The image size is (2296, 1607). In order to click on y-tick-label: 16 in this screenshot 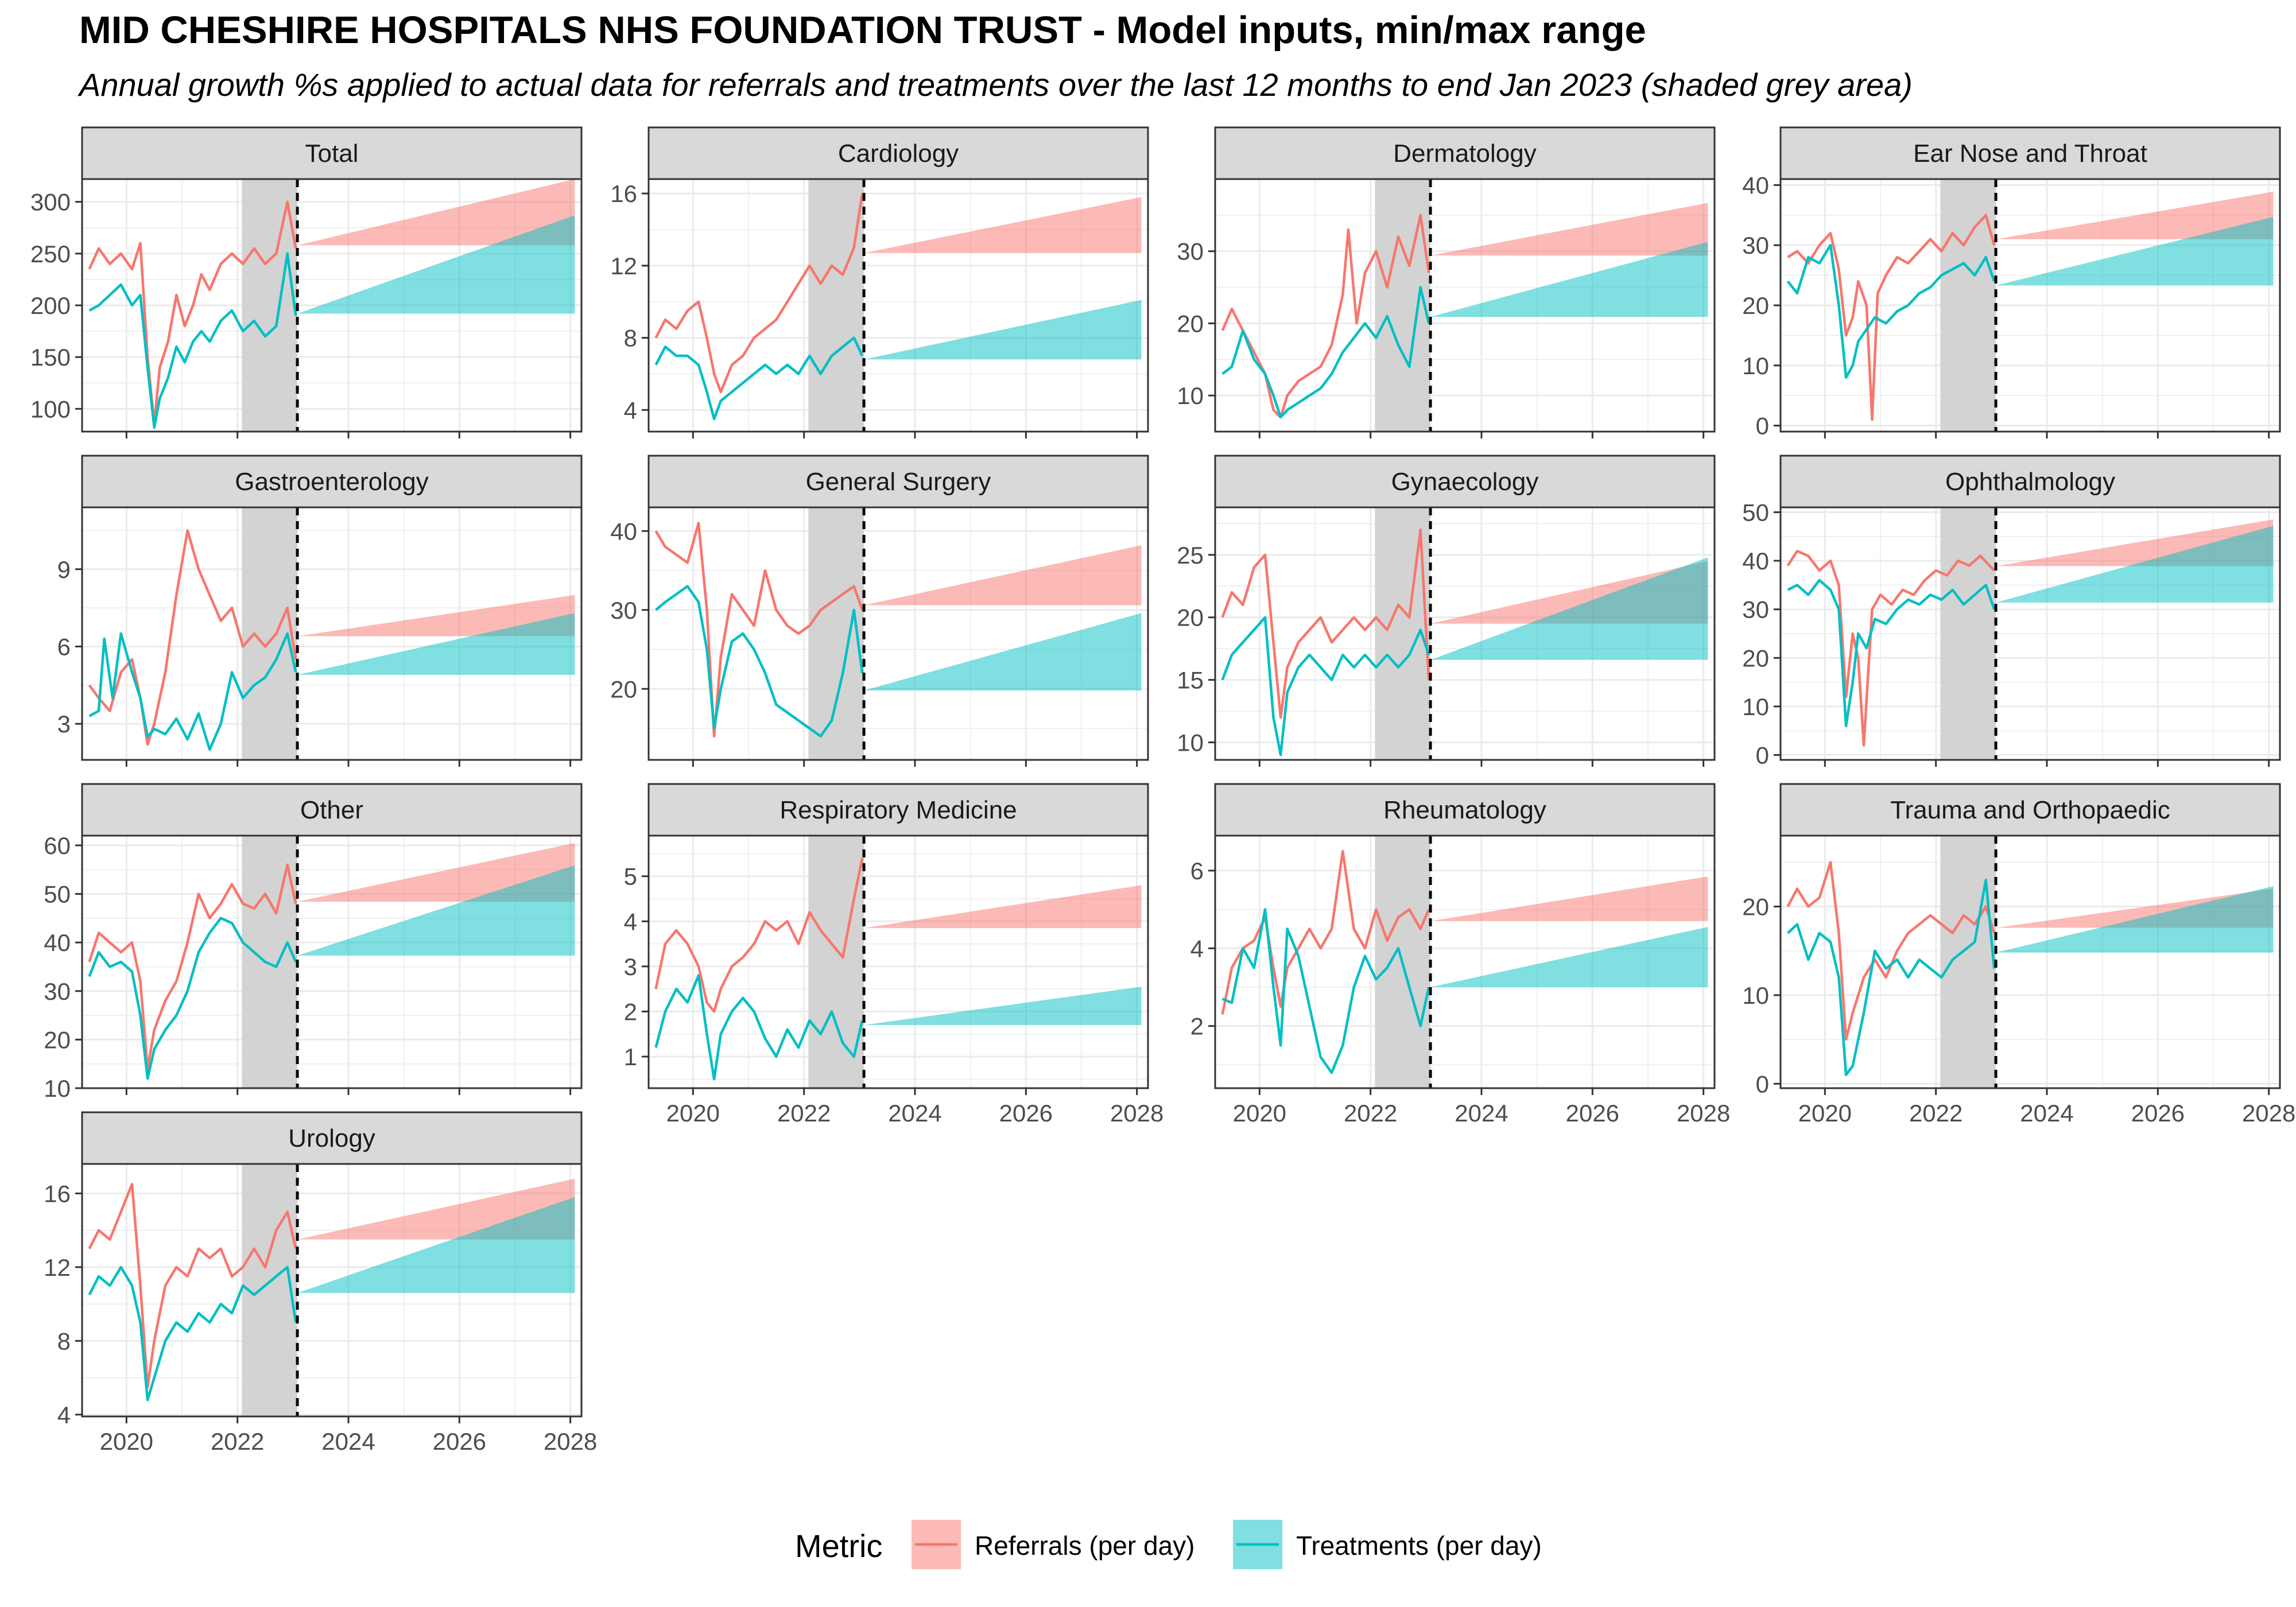, I will do `click(57, 1194)`.